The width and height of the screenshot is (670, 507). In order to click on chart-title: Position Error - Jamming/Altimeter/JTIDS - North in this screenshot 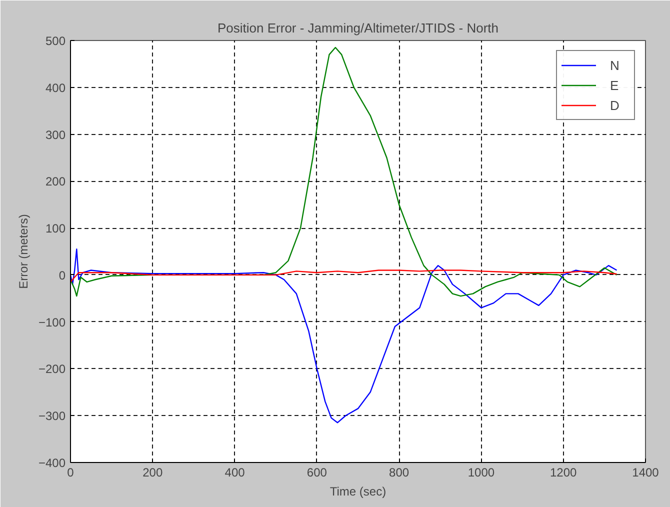, I will do `click(358, 28)`.